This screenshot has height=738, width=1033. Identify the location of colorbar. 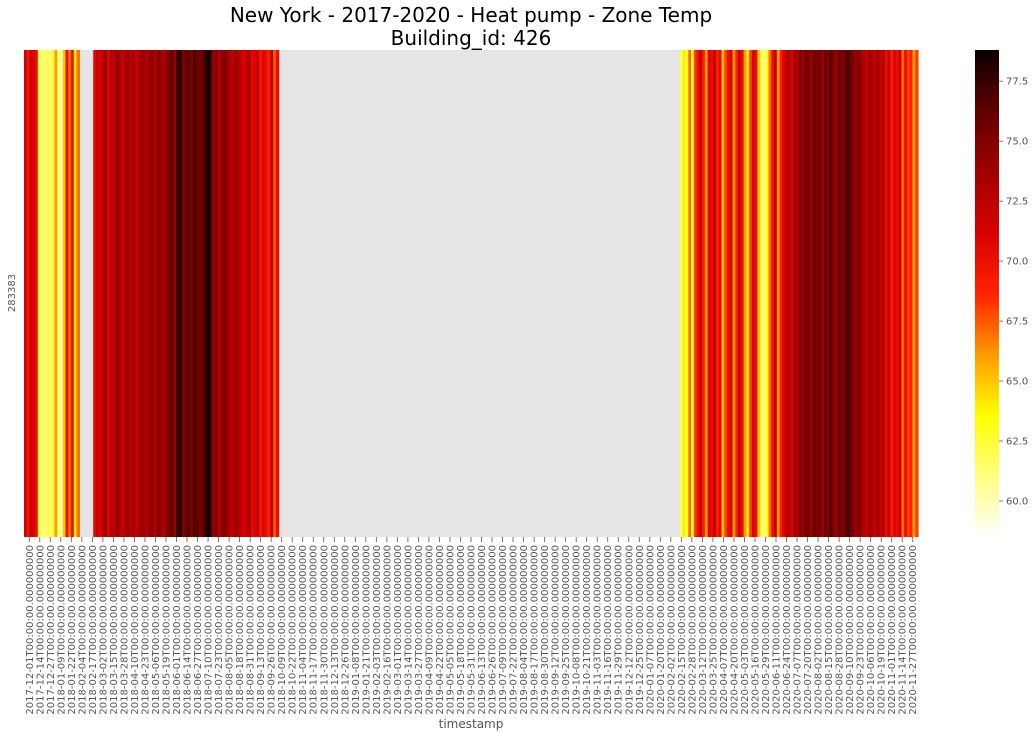
(987, 293).